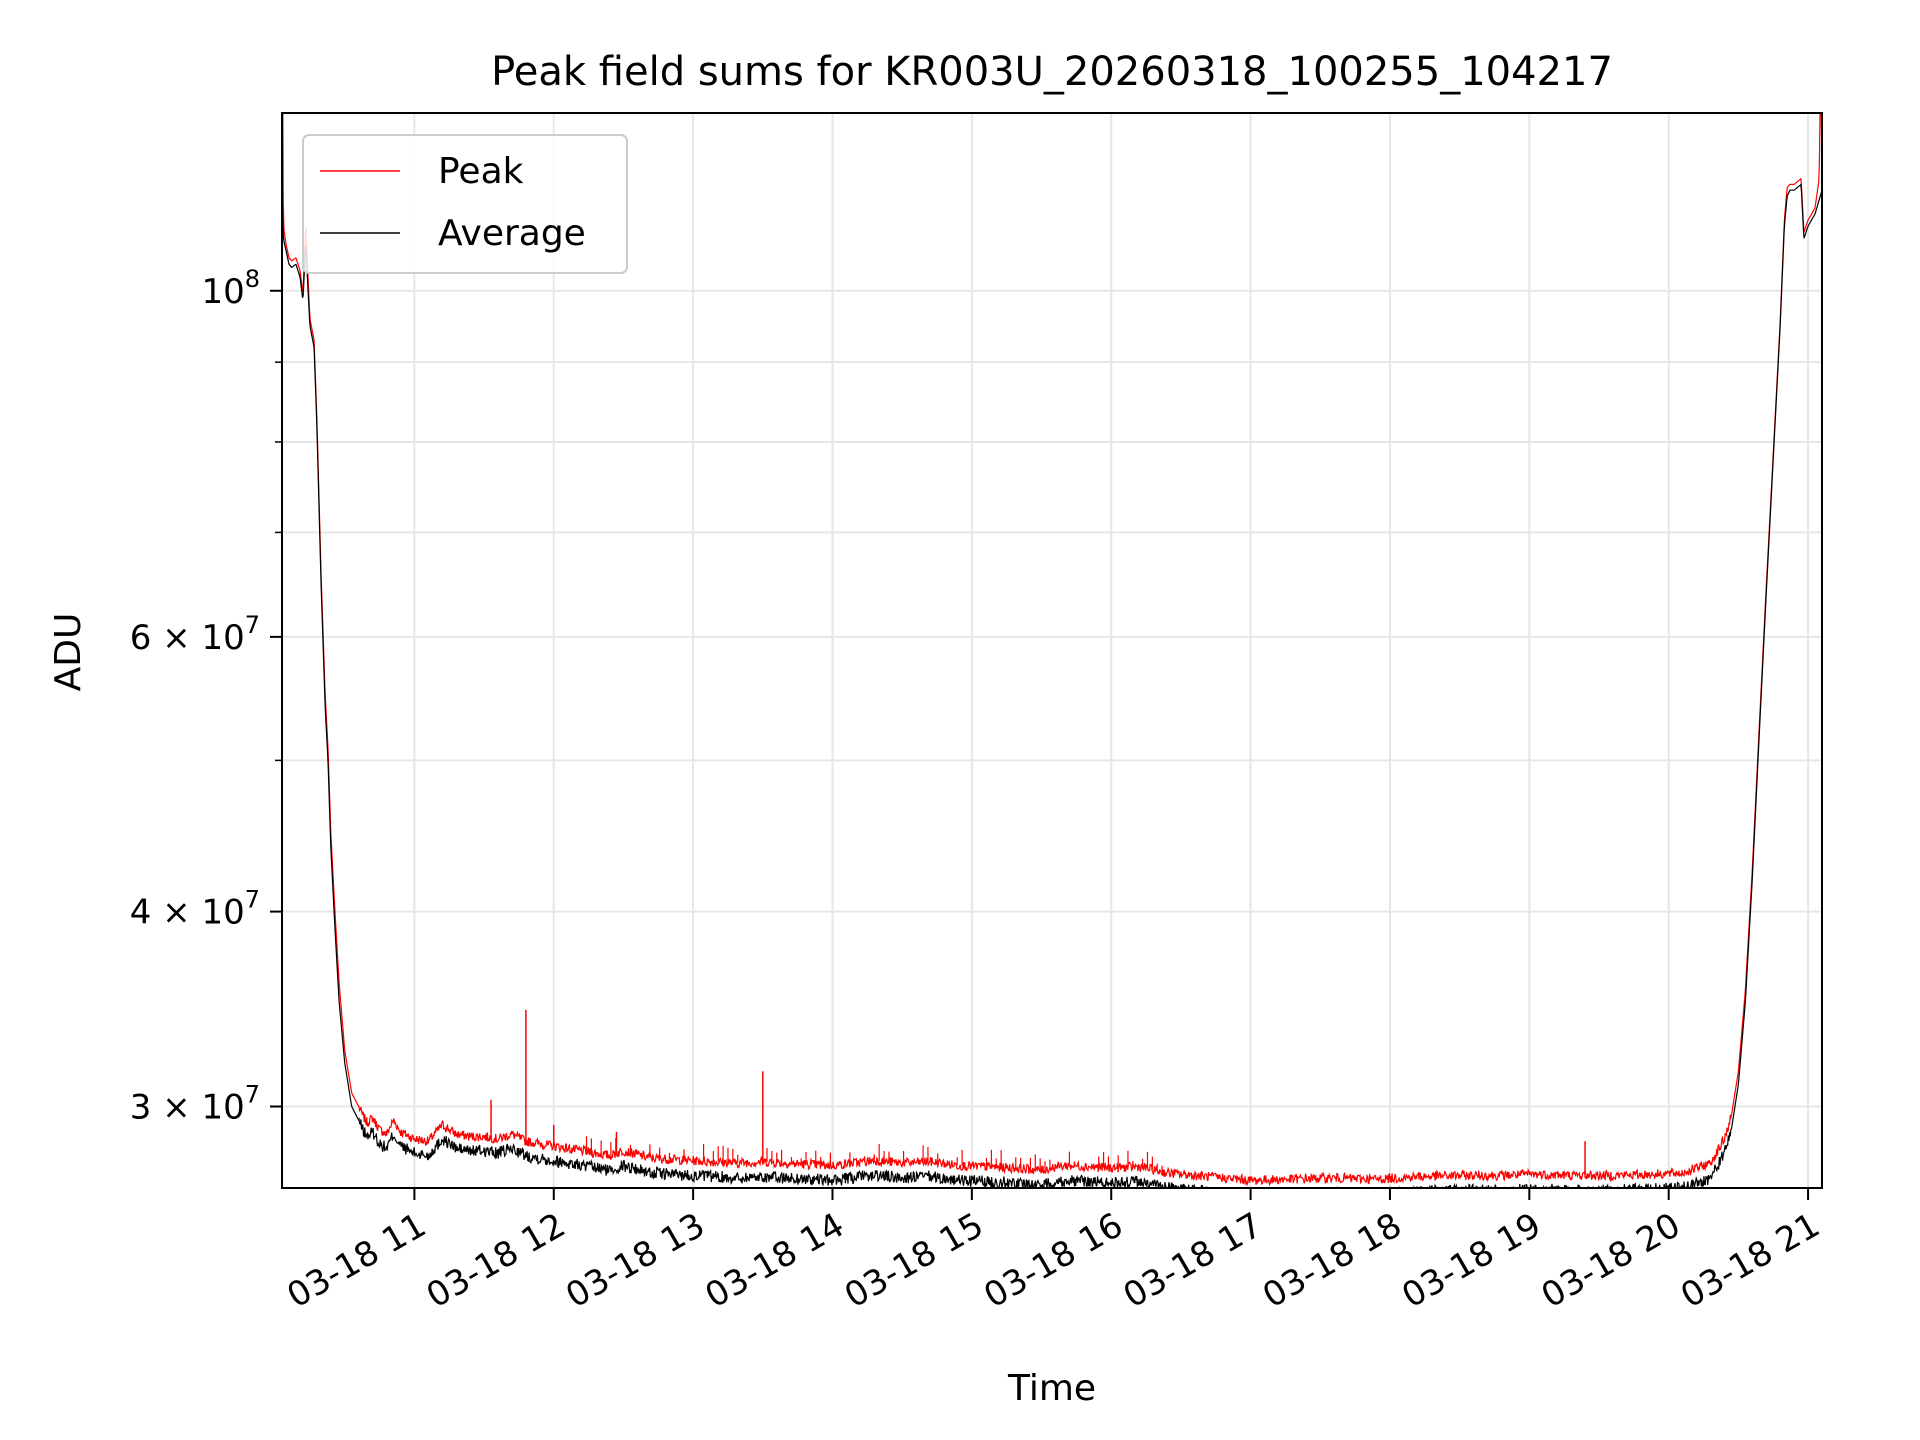 This screenshot has width=1920, height=1440. I want to click on y-tick-label: 4 × 107, so click(195, 909).